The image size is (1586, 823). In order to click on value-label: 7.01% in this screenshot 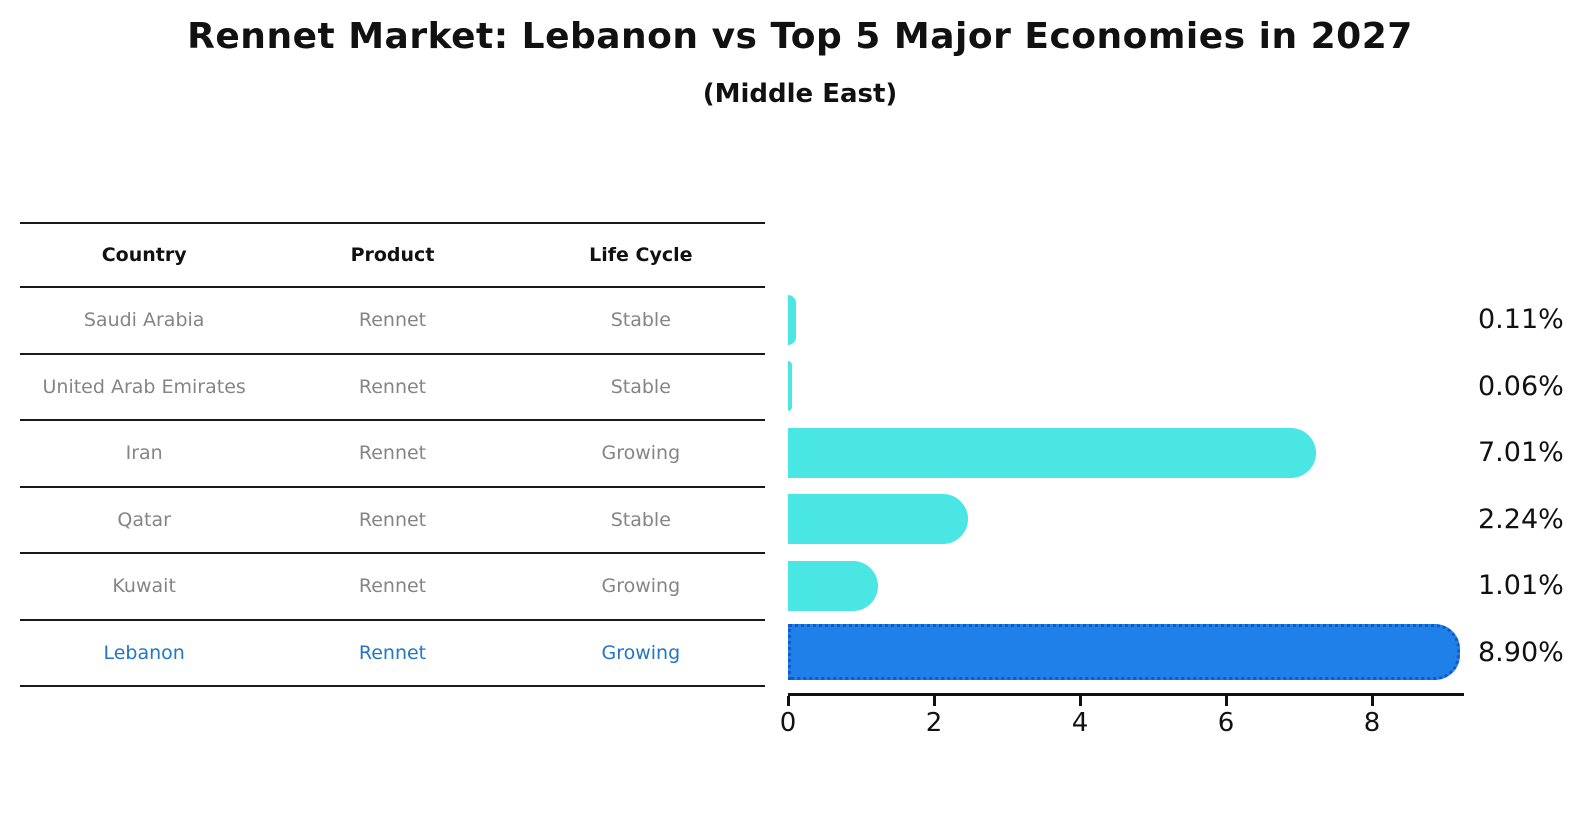, I will do `click(1521, 452)`.